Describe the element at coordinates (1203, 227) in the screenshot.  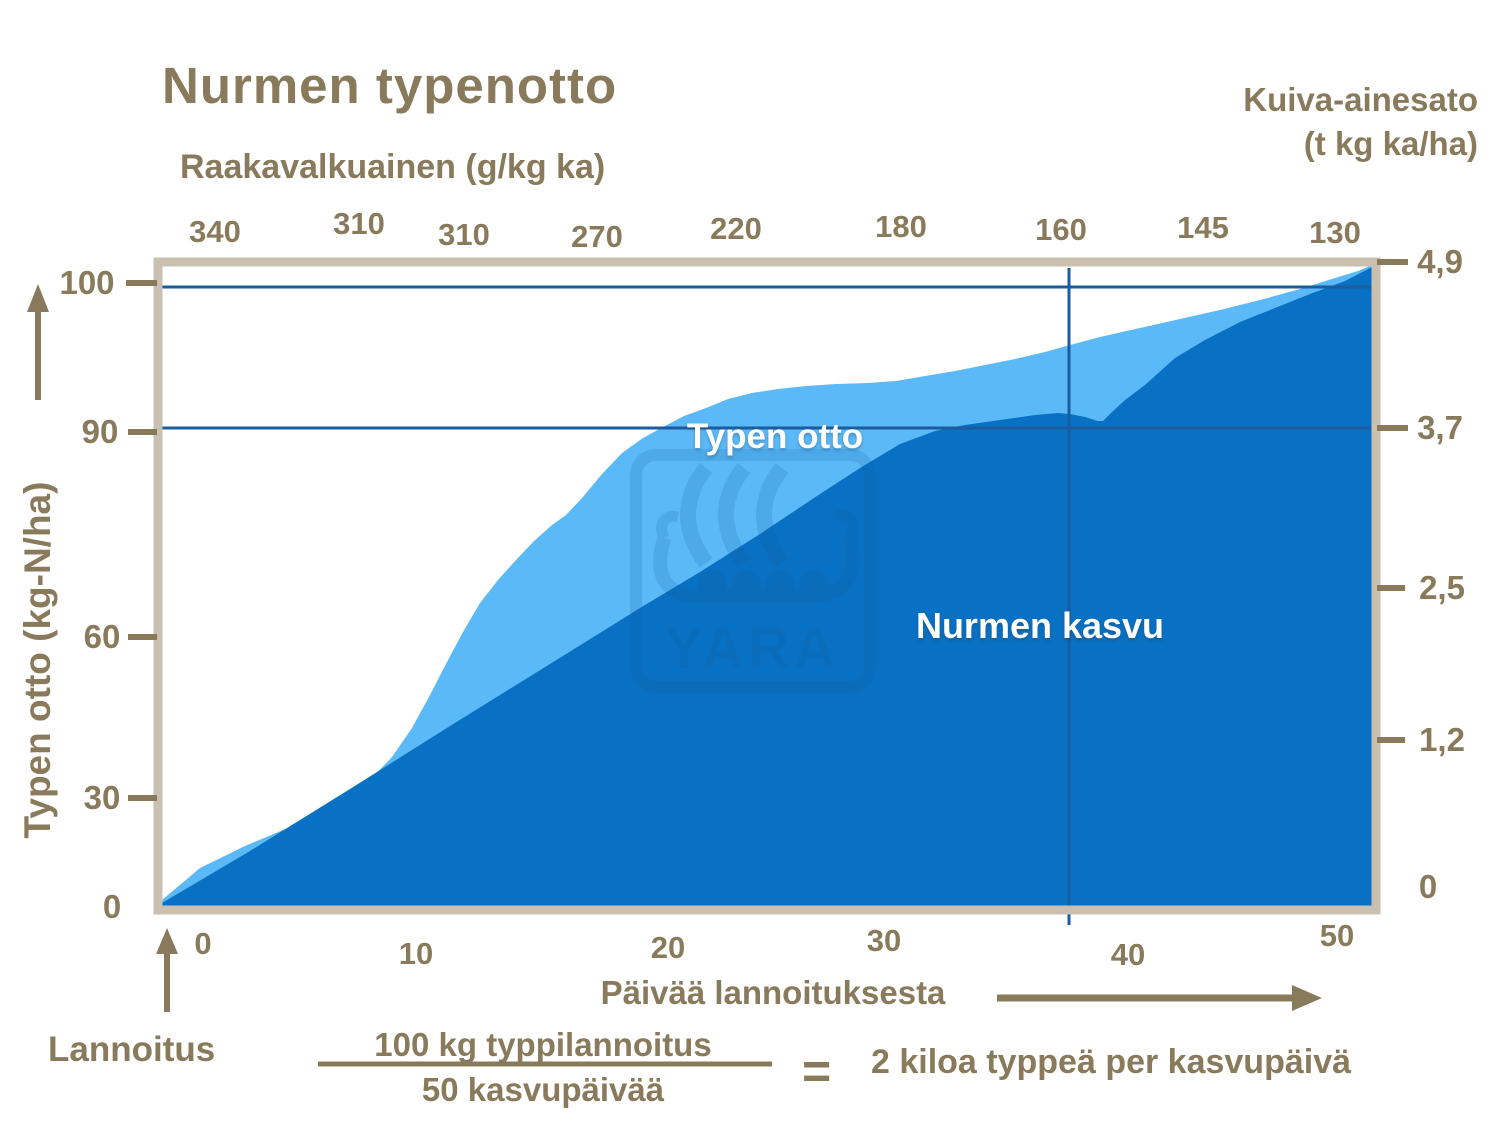
I see `top-axis-tick: 145` at that location.